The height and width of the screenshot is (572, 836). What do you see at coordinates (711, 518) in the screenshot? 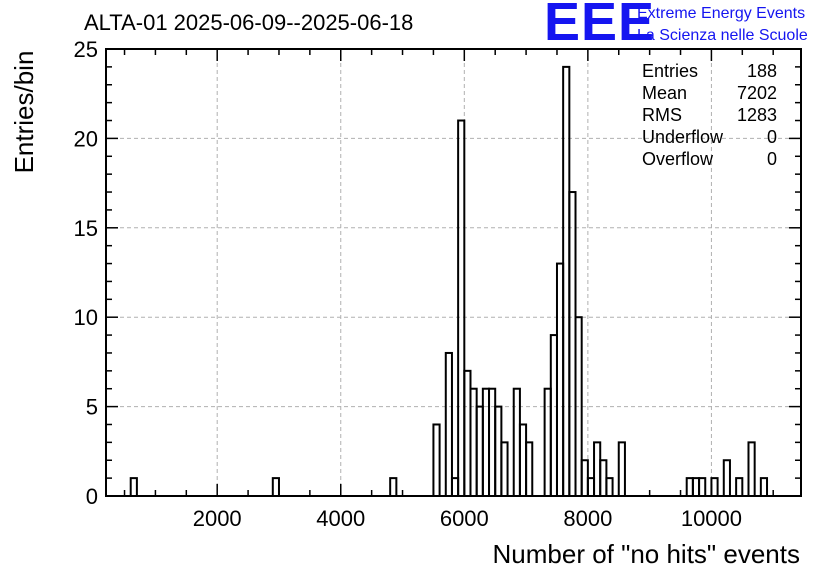
I see `x-tick-label-4: 10000` at bounding box center [711, 518].